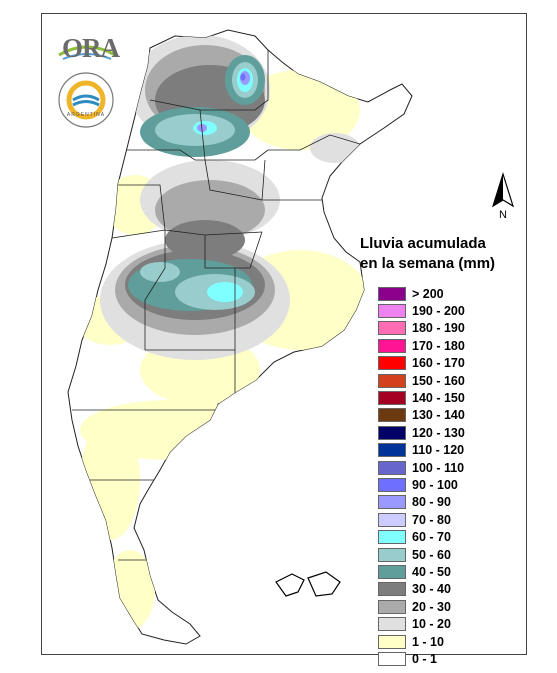 This screenshot has height=673, width=557. I want to click on legend-item: 110 - 120, so click(421, 450).